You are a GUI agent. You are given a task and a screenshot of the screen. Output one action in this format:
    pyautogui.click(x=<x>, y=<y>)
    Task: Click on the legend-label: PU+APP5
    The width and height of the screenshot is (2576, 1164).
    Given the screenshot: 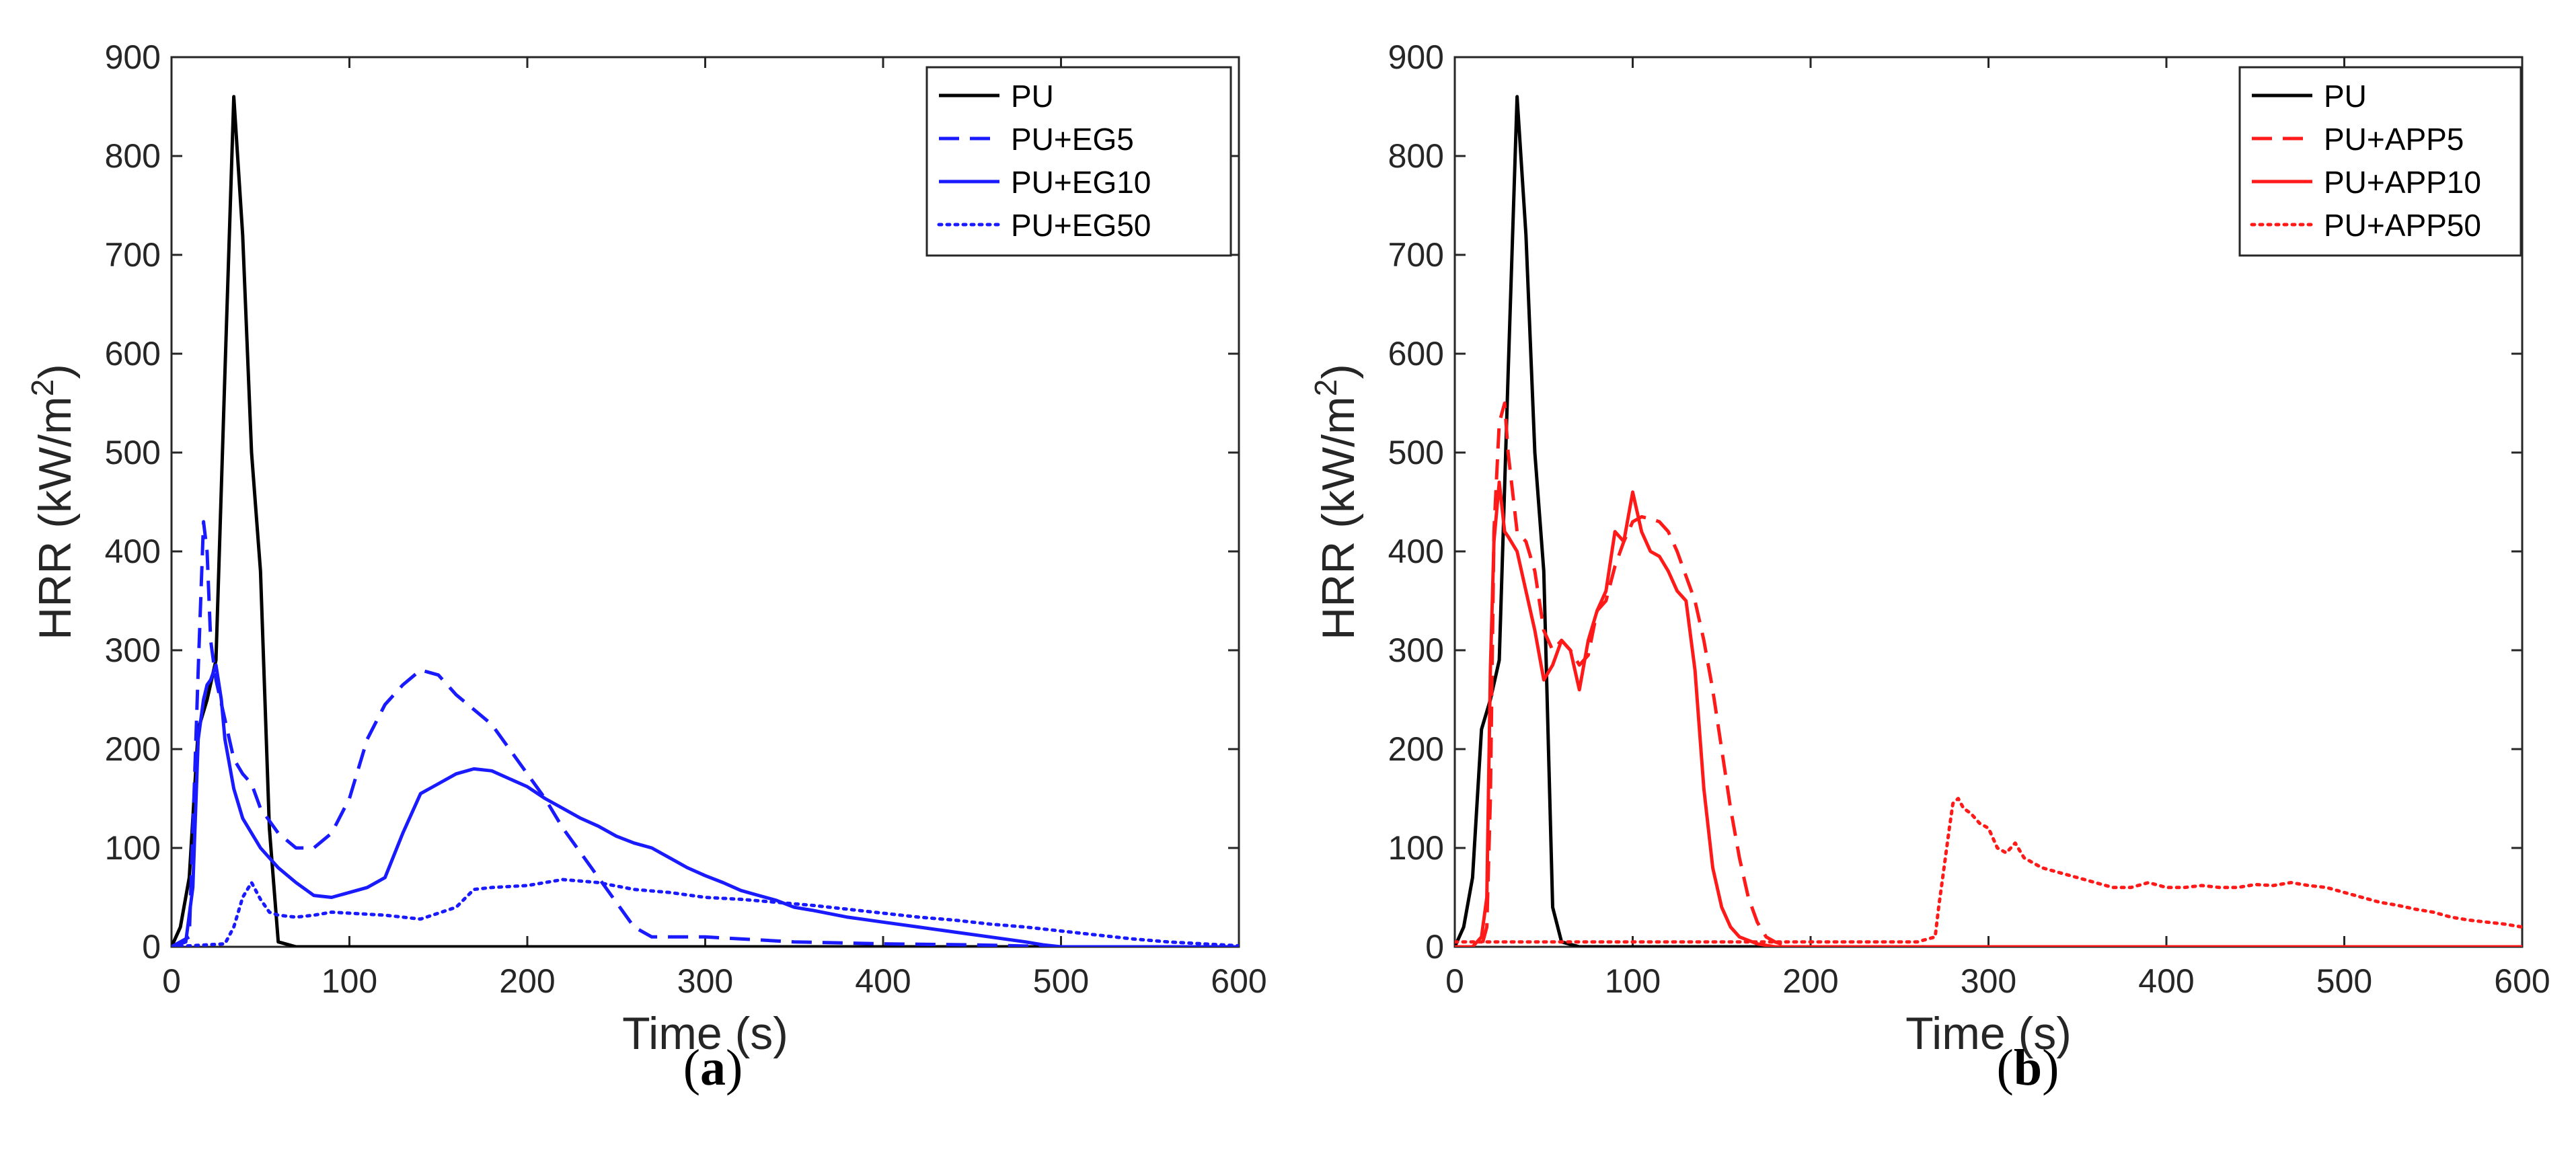 What is the action you would take?
    pyautogui.click(x=2394, y=139)
    